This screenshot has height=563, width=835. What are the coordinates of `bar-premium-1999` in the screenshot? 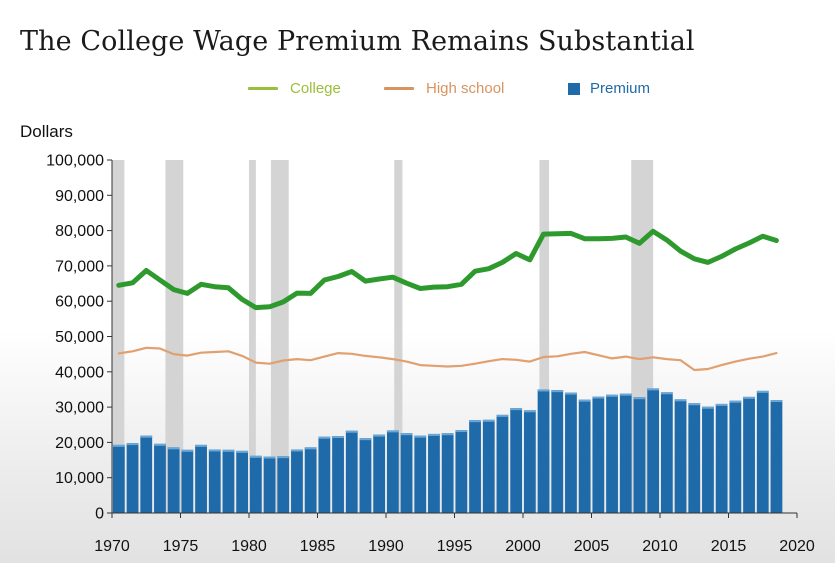 It's located at (516, 460).